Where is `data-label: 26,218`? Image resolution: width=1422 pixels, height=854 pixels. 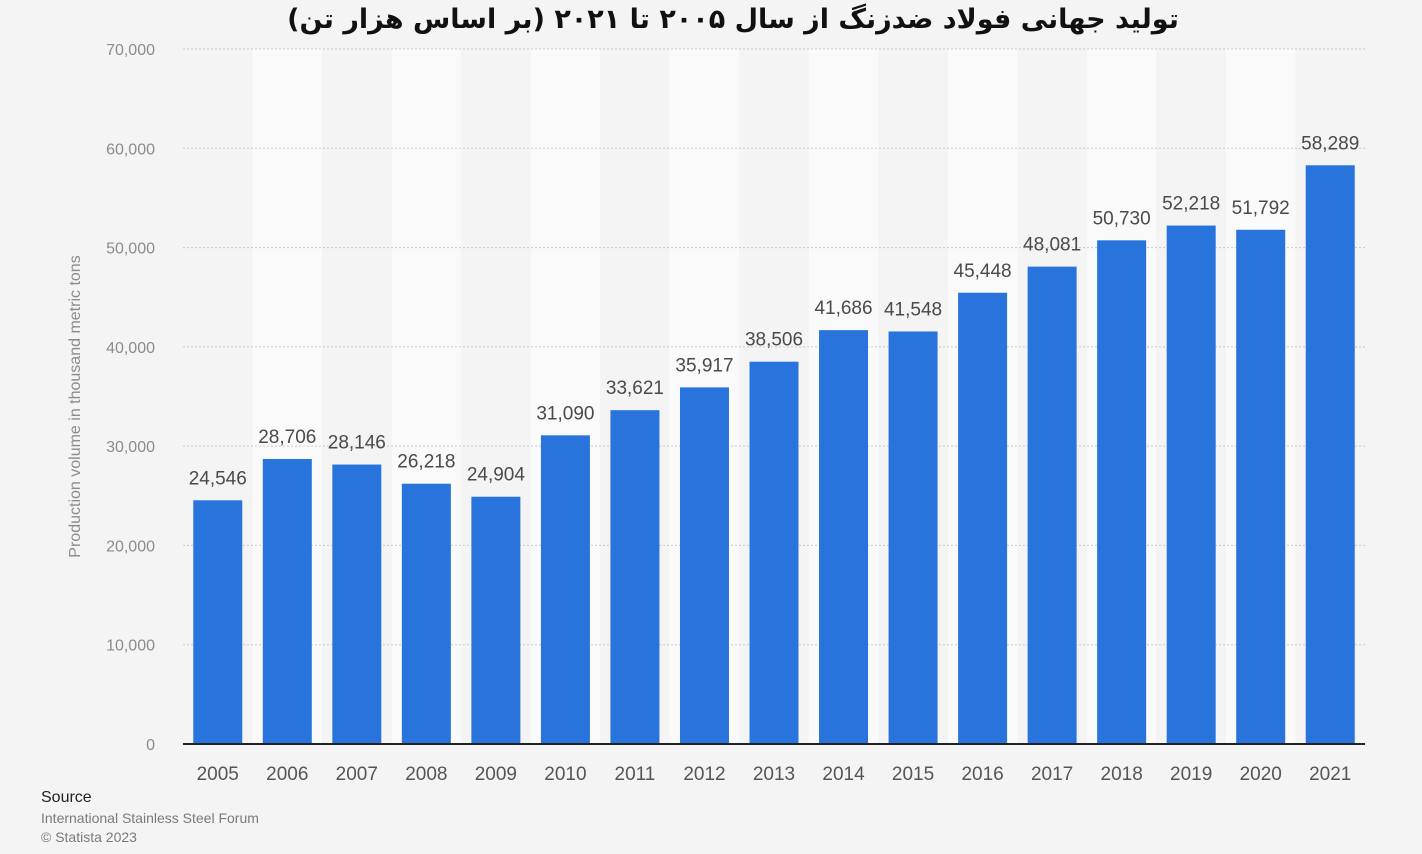
data-label: 26,218 is located at coordinates (426, 462).